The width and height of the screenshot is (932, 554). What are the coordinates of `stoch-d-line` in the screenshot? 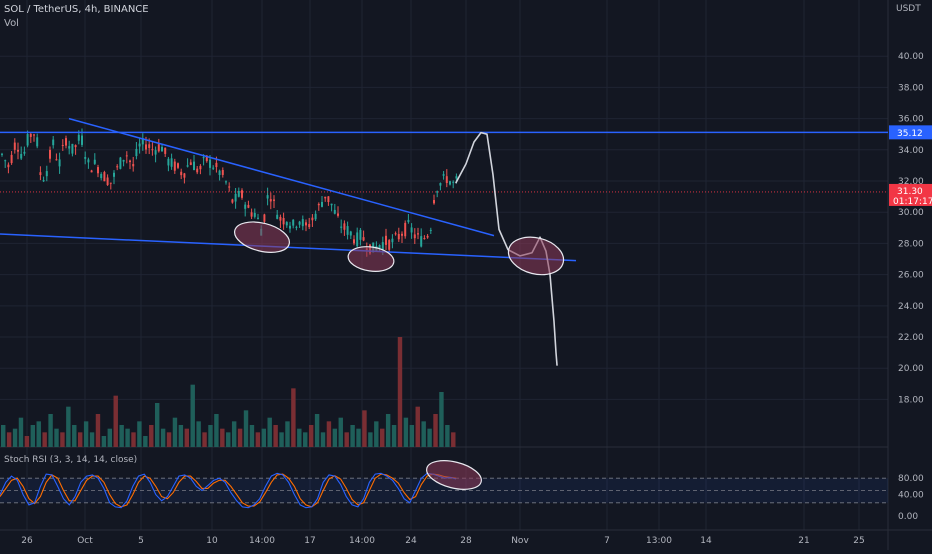 It's located at (228, 490).